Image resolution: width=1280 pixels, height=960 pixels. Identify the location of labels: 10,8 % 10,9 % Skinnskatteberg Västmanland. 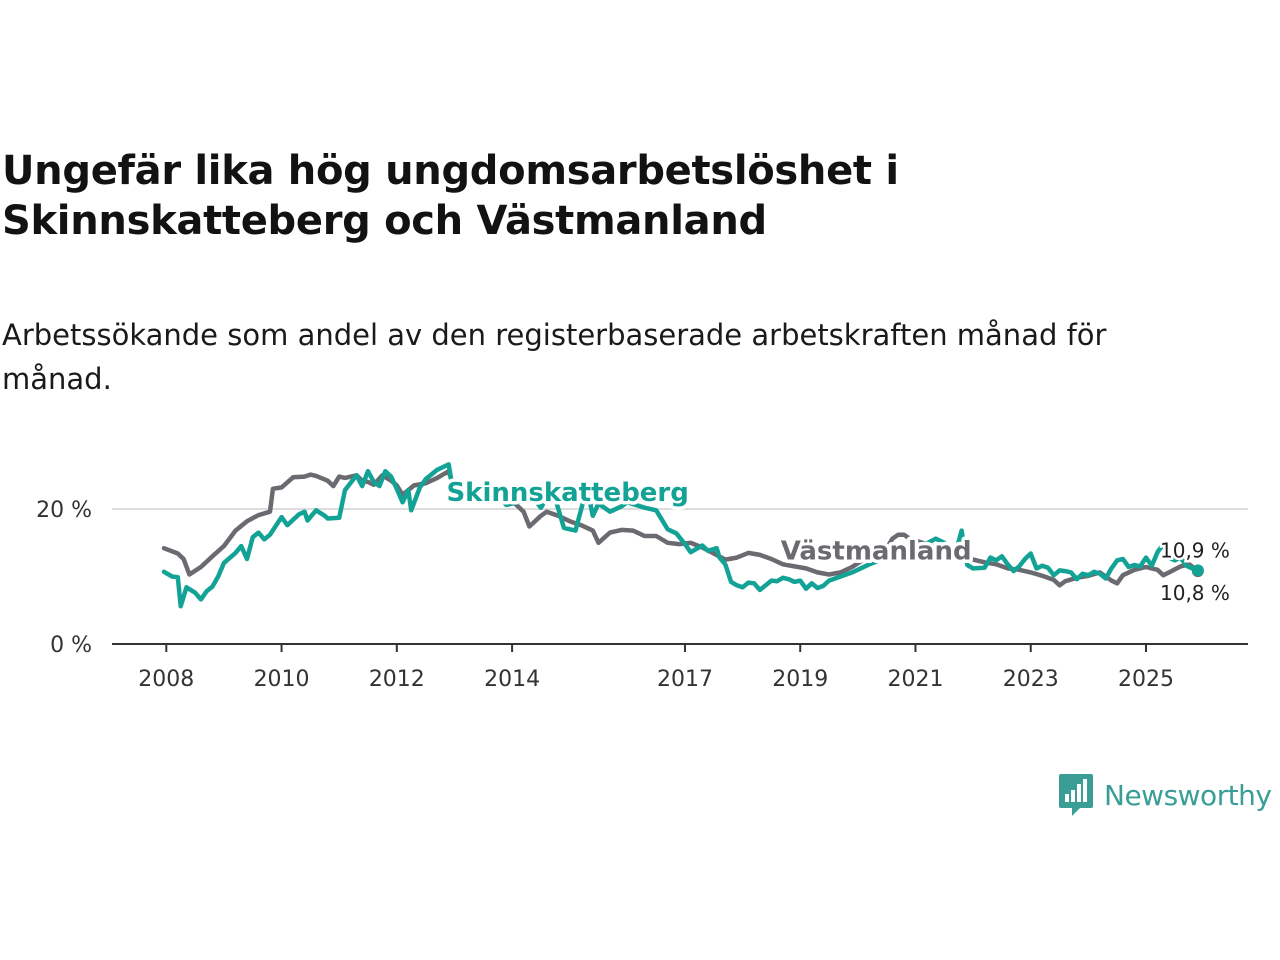
(837, 540).